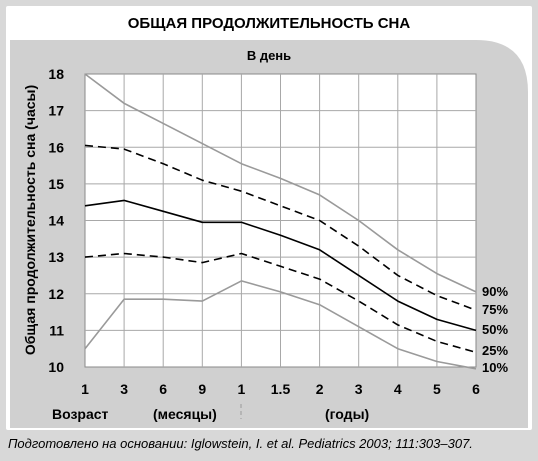 This screenshot has width=538, height=461. I want to click on x-tick-label: 2, so click(320, 389).